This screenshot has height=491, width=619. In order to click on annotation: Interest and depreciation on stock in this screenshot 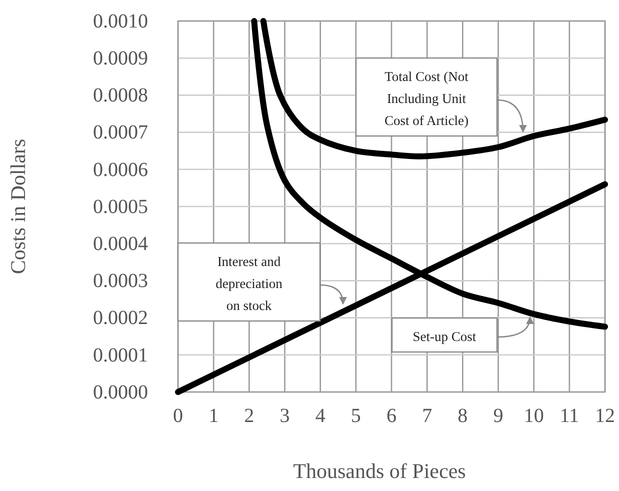, I will do `click(249, 283)`.